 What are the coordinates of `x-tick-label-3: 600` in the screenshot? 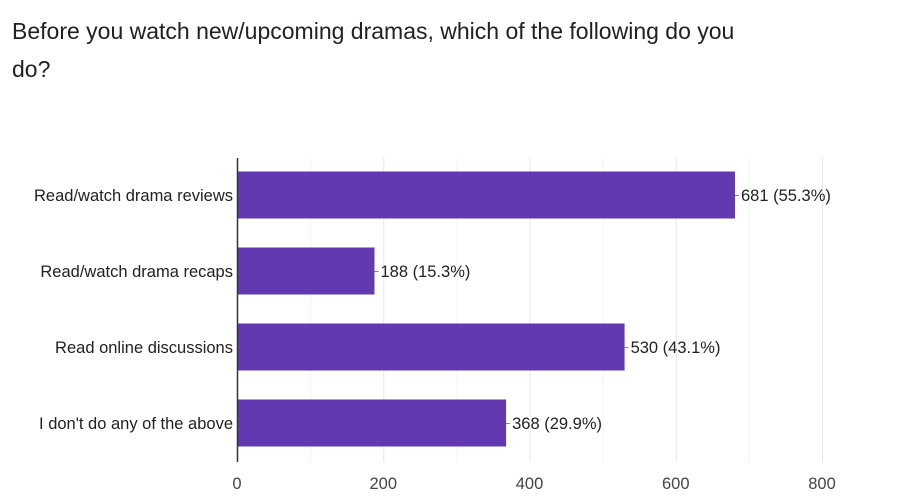 It's located at (676, 484).